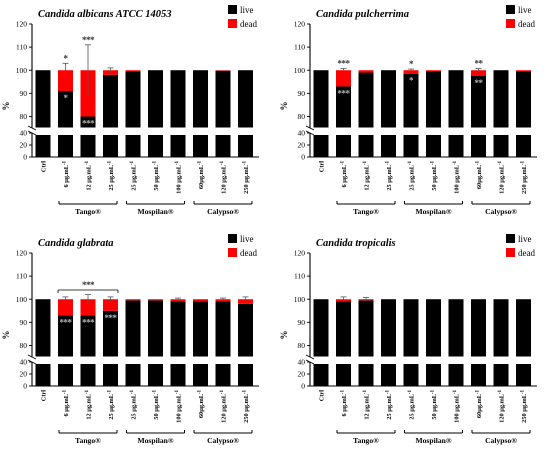  Describe the element at coordinates (105, 14) in the screenshot. I see `chart-title: Candida albicans ATCC 14053` at that location.